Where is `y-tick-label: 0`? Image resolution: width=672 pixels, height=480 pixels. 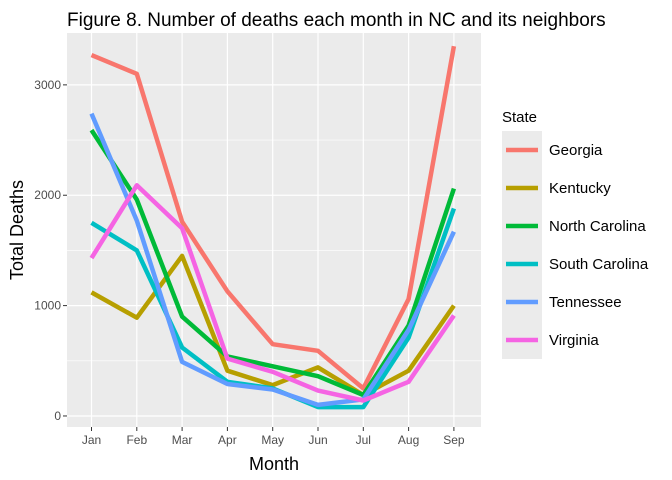
y-tick-label: 0 is located at coordinates (57, 416).